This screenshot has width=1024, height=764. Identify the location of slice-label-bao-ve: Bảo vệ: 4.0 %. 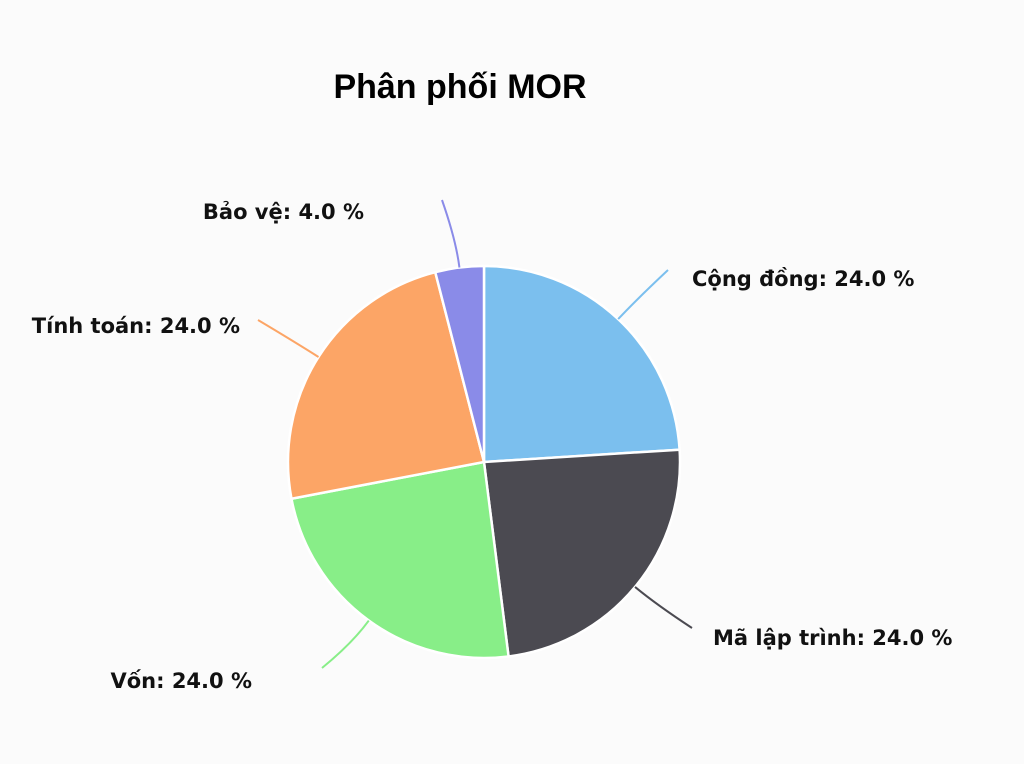
(283, 212).